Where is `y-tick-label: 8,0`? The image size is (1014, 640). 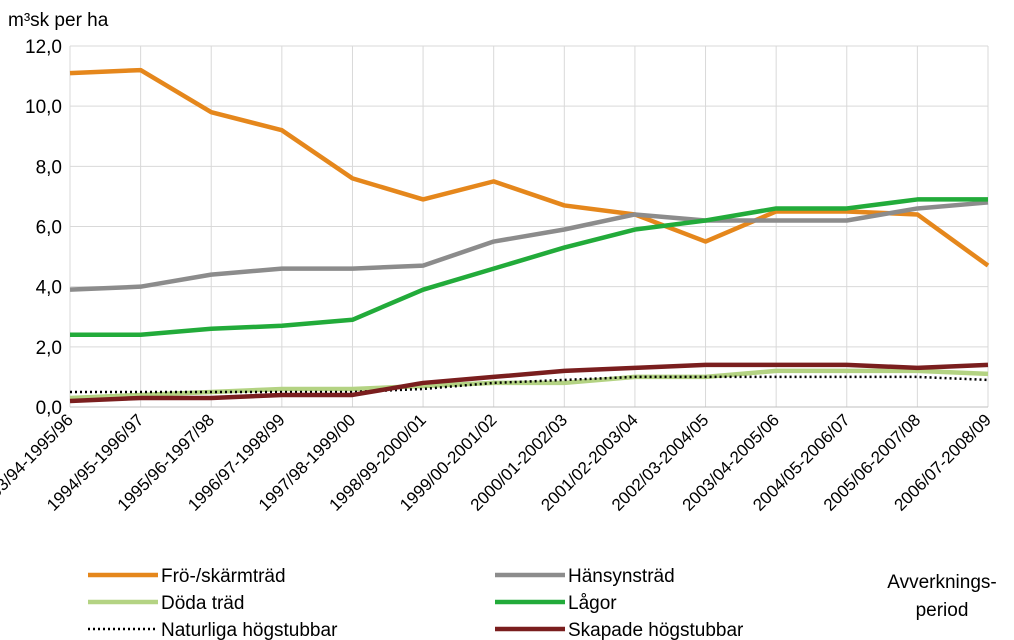
y-tick-label: 8,0 is located at coordinates (49, 167).